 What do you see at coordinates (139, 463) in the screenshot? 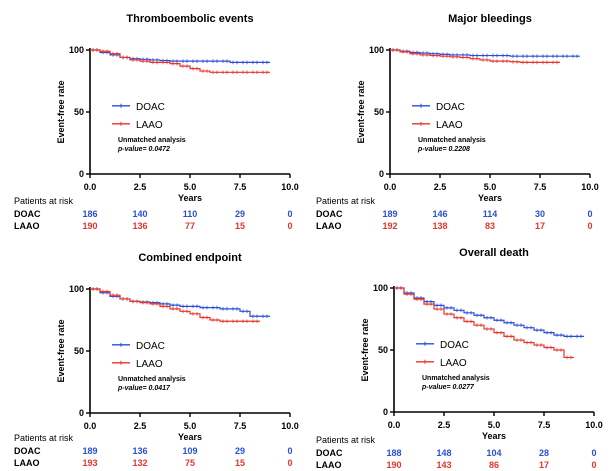
I see `risk-count: 132` at bounding box center [139, 463].